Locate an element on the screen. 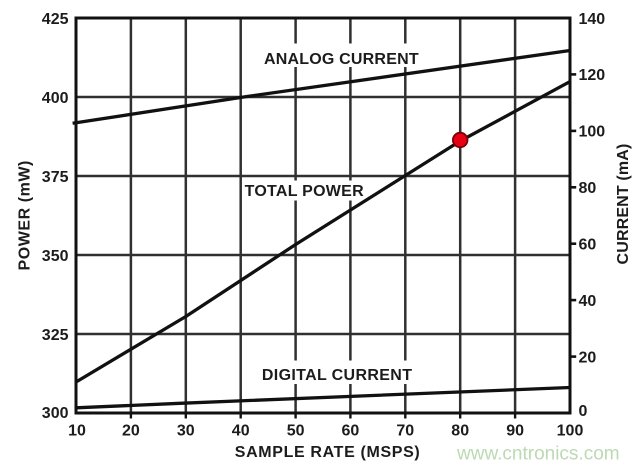 The height and width of the screenshot is (469, 641). svg-text: ANALOG CURRENT is located at coordinates (341, 59).